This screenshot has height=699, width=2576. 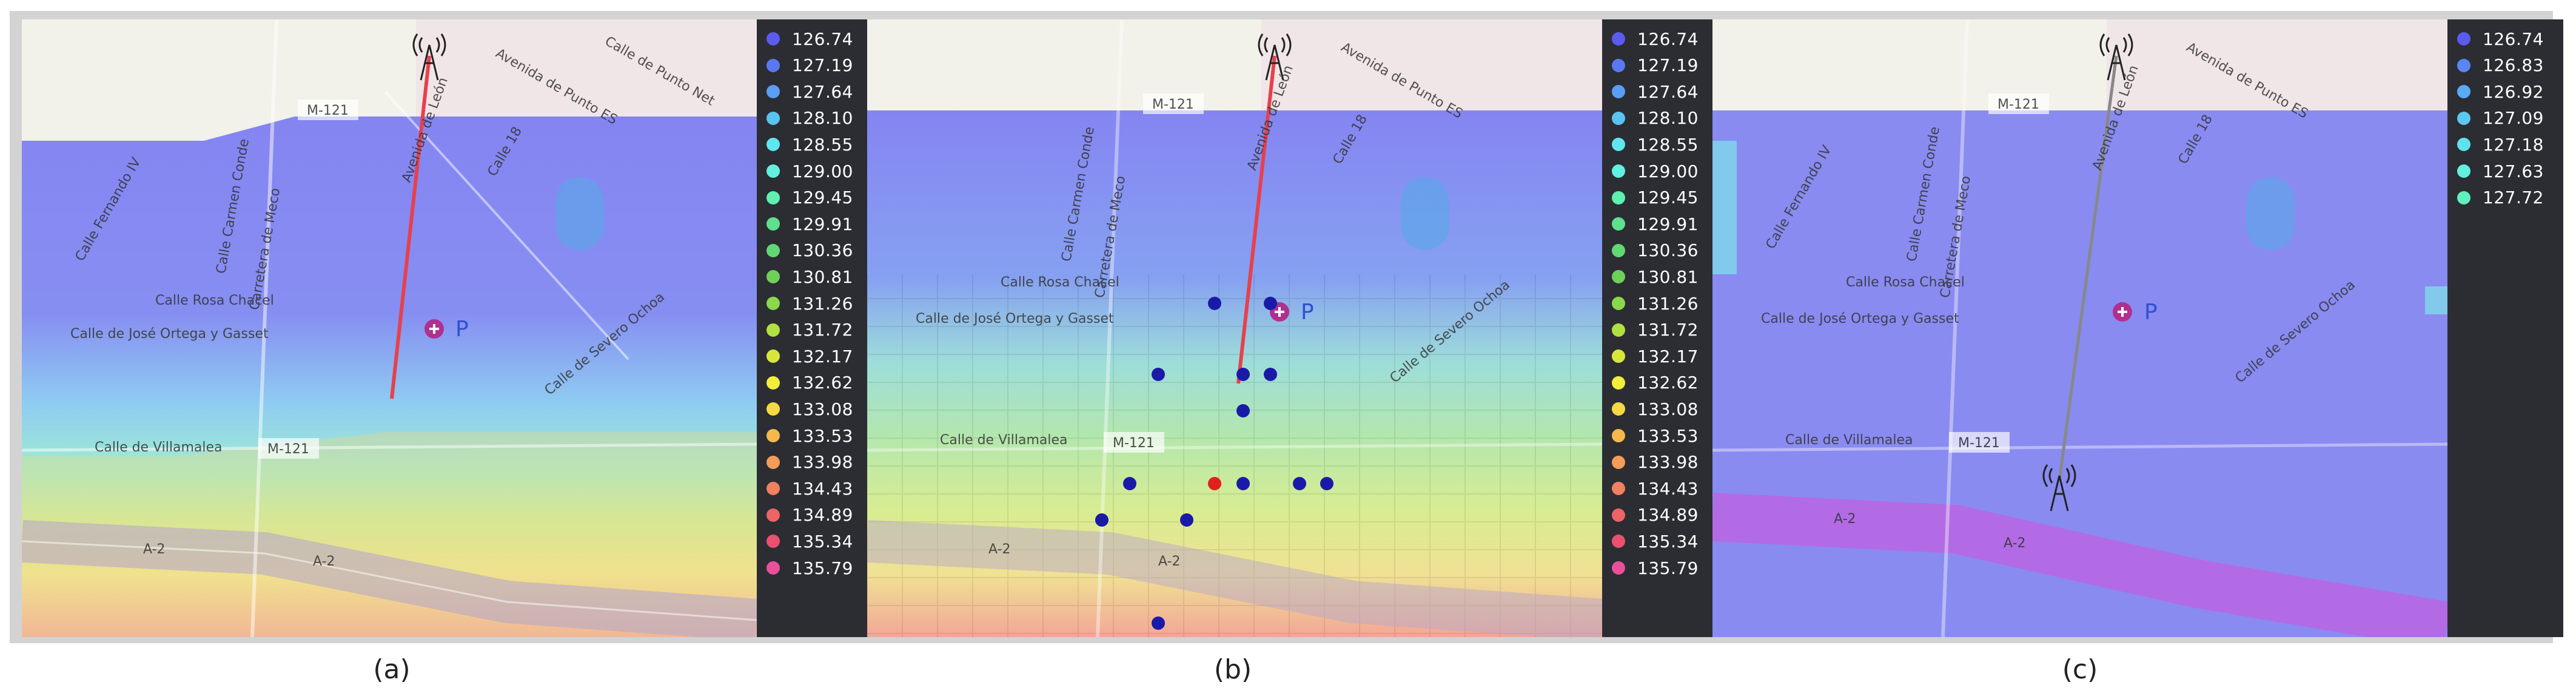 What do you see at coordinates (1668, 568) in the screenshot?
I see `legend-value: 135.79` at bounding box center [1668, 568].